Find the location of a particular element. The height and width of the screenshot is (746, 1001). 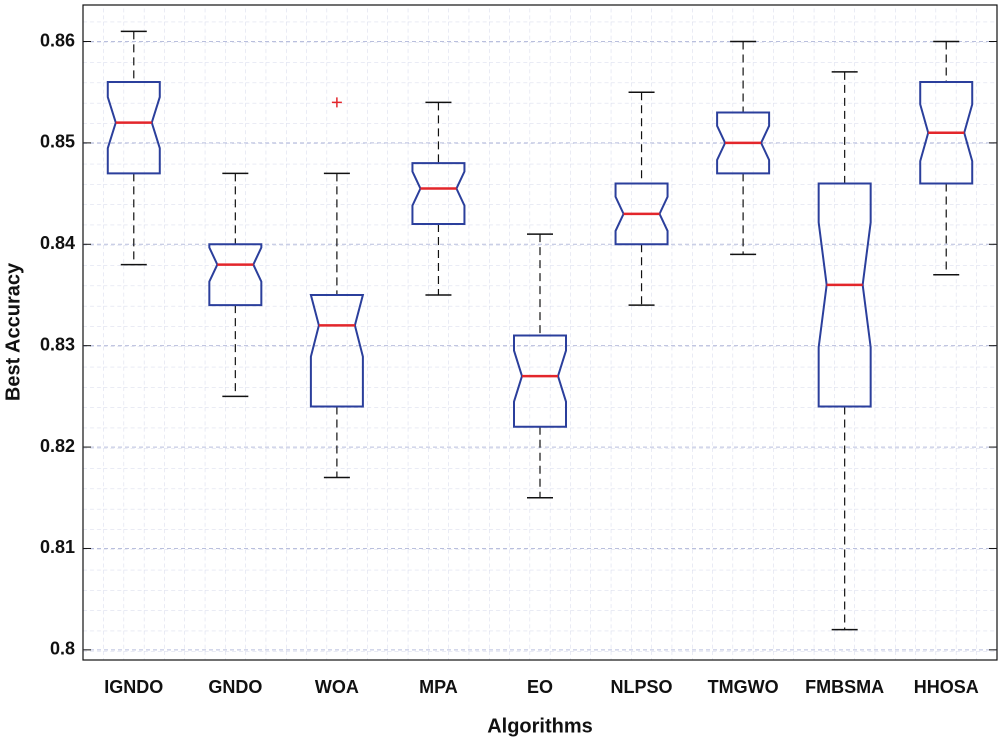

x-tick-label: FMBSMA is located at coordinates (844, 687).